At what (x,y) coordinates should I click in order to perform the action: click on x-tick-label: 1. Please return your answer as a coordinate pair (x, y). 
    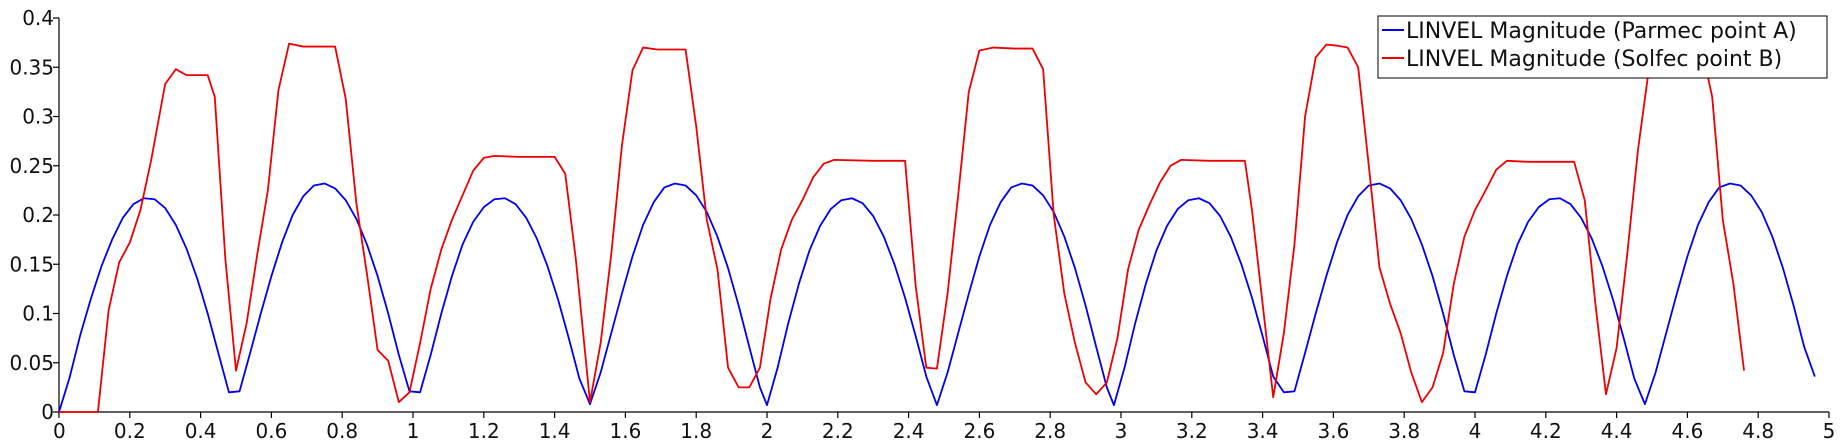
    Looking at the image, I should click on (413, 431).